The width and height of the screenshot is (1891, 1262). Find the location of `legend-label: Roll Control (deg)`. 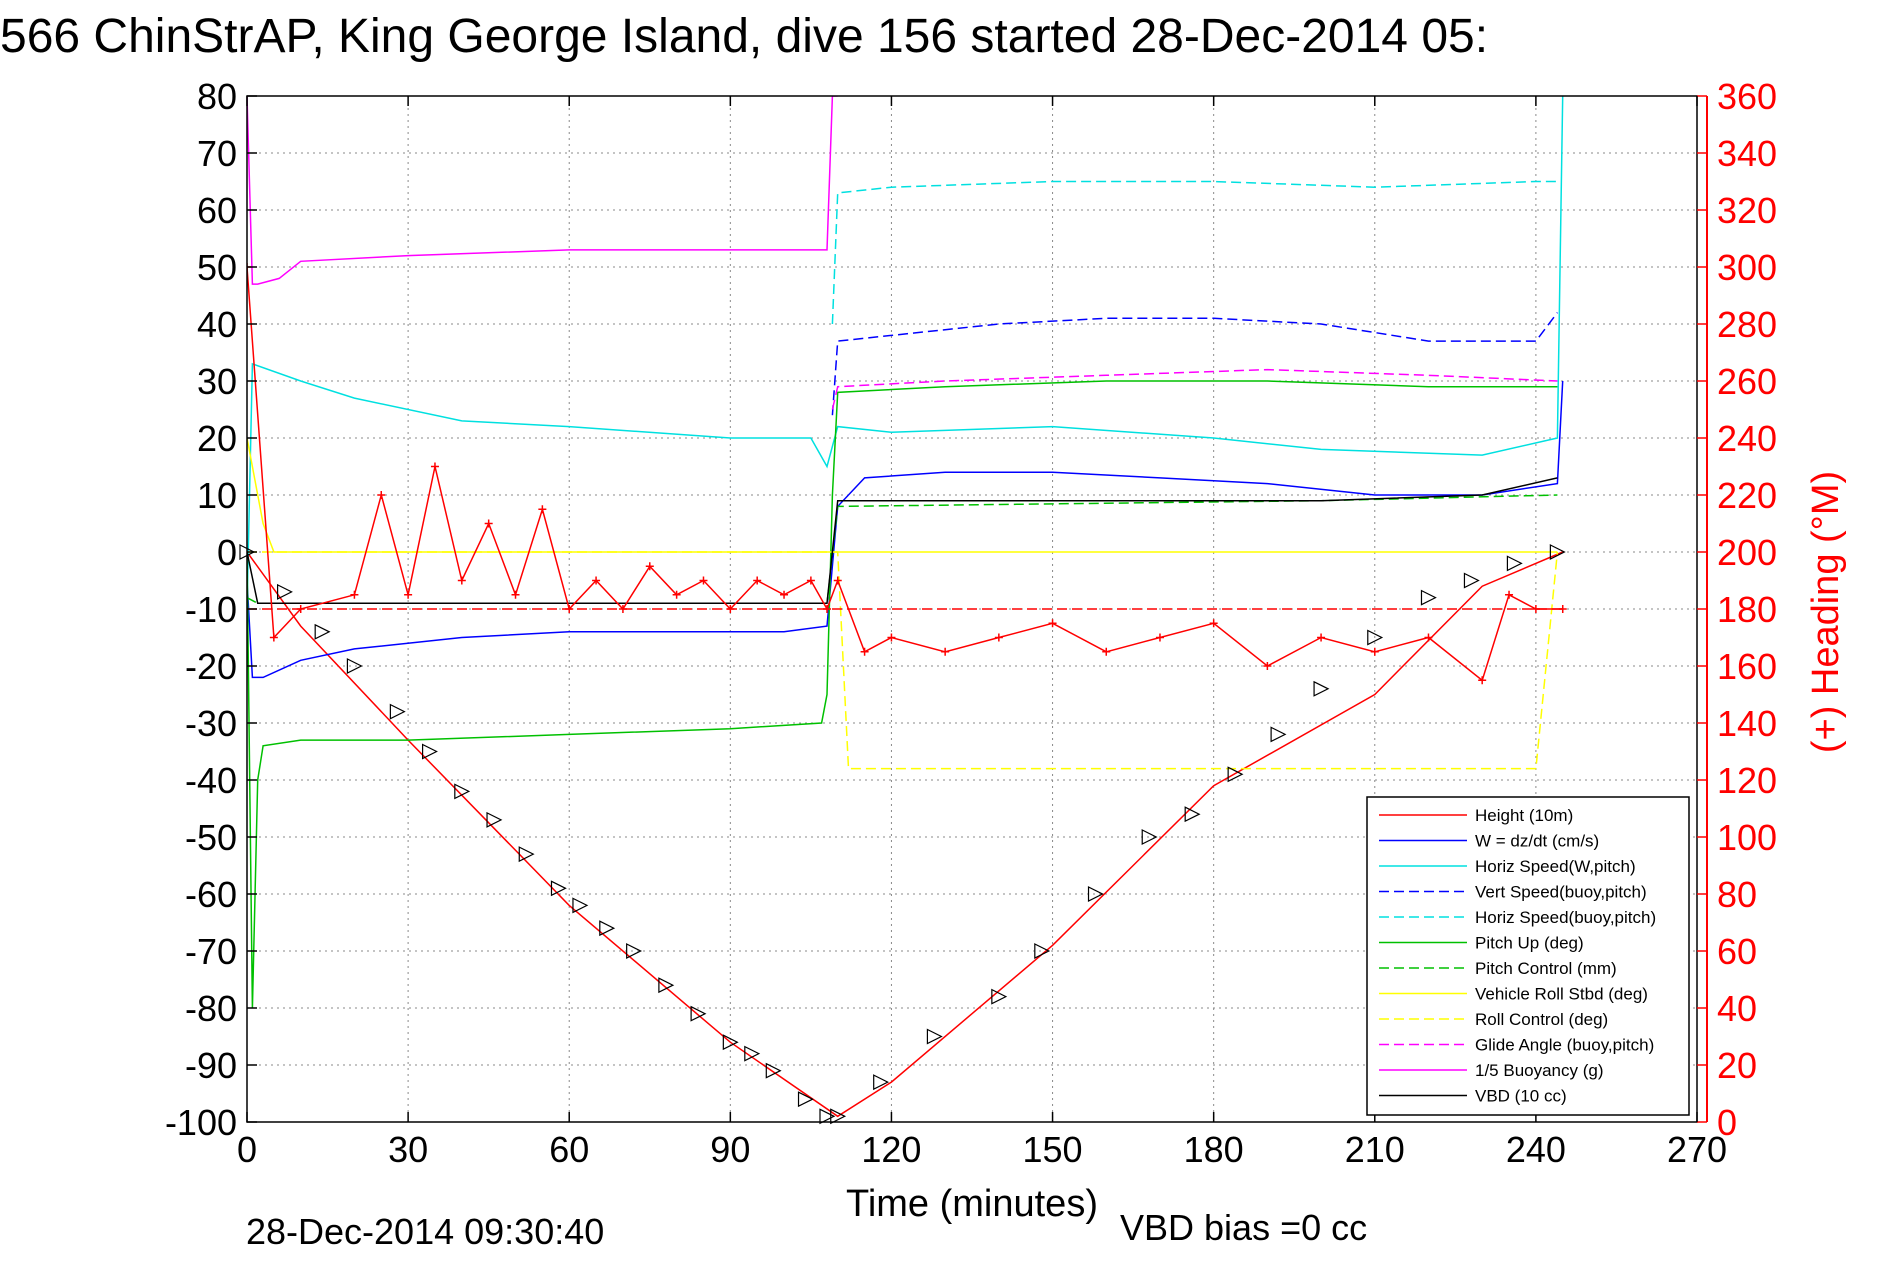

legend-label: Roll Control (deg) is located at coordinates (1541, 1019).